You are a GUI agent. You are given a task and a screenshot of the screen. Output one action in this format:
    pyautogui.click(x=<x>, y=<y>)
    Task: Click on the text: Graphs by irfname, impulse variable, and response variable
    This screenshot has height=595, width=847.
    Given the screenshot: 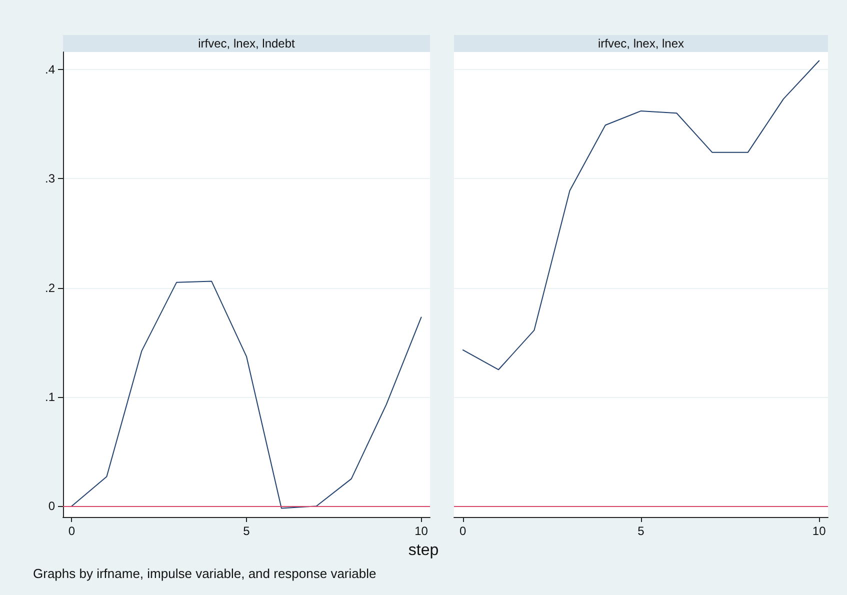 What is the action you would take?
    pyautogui.click(x=204, y=573)
    